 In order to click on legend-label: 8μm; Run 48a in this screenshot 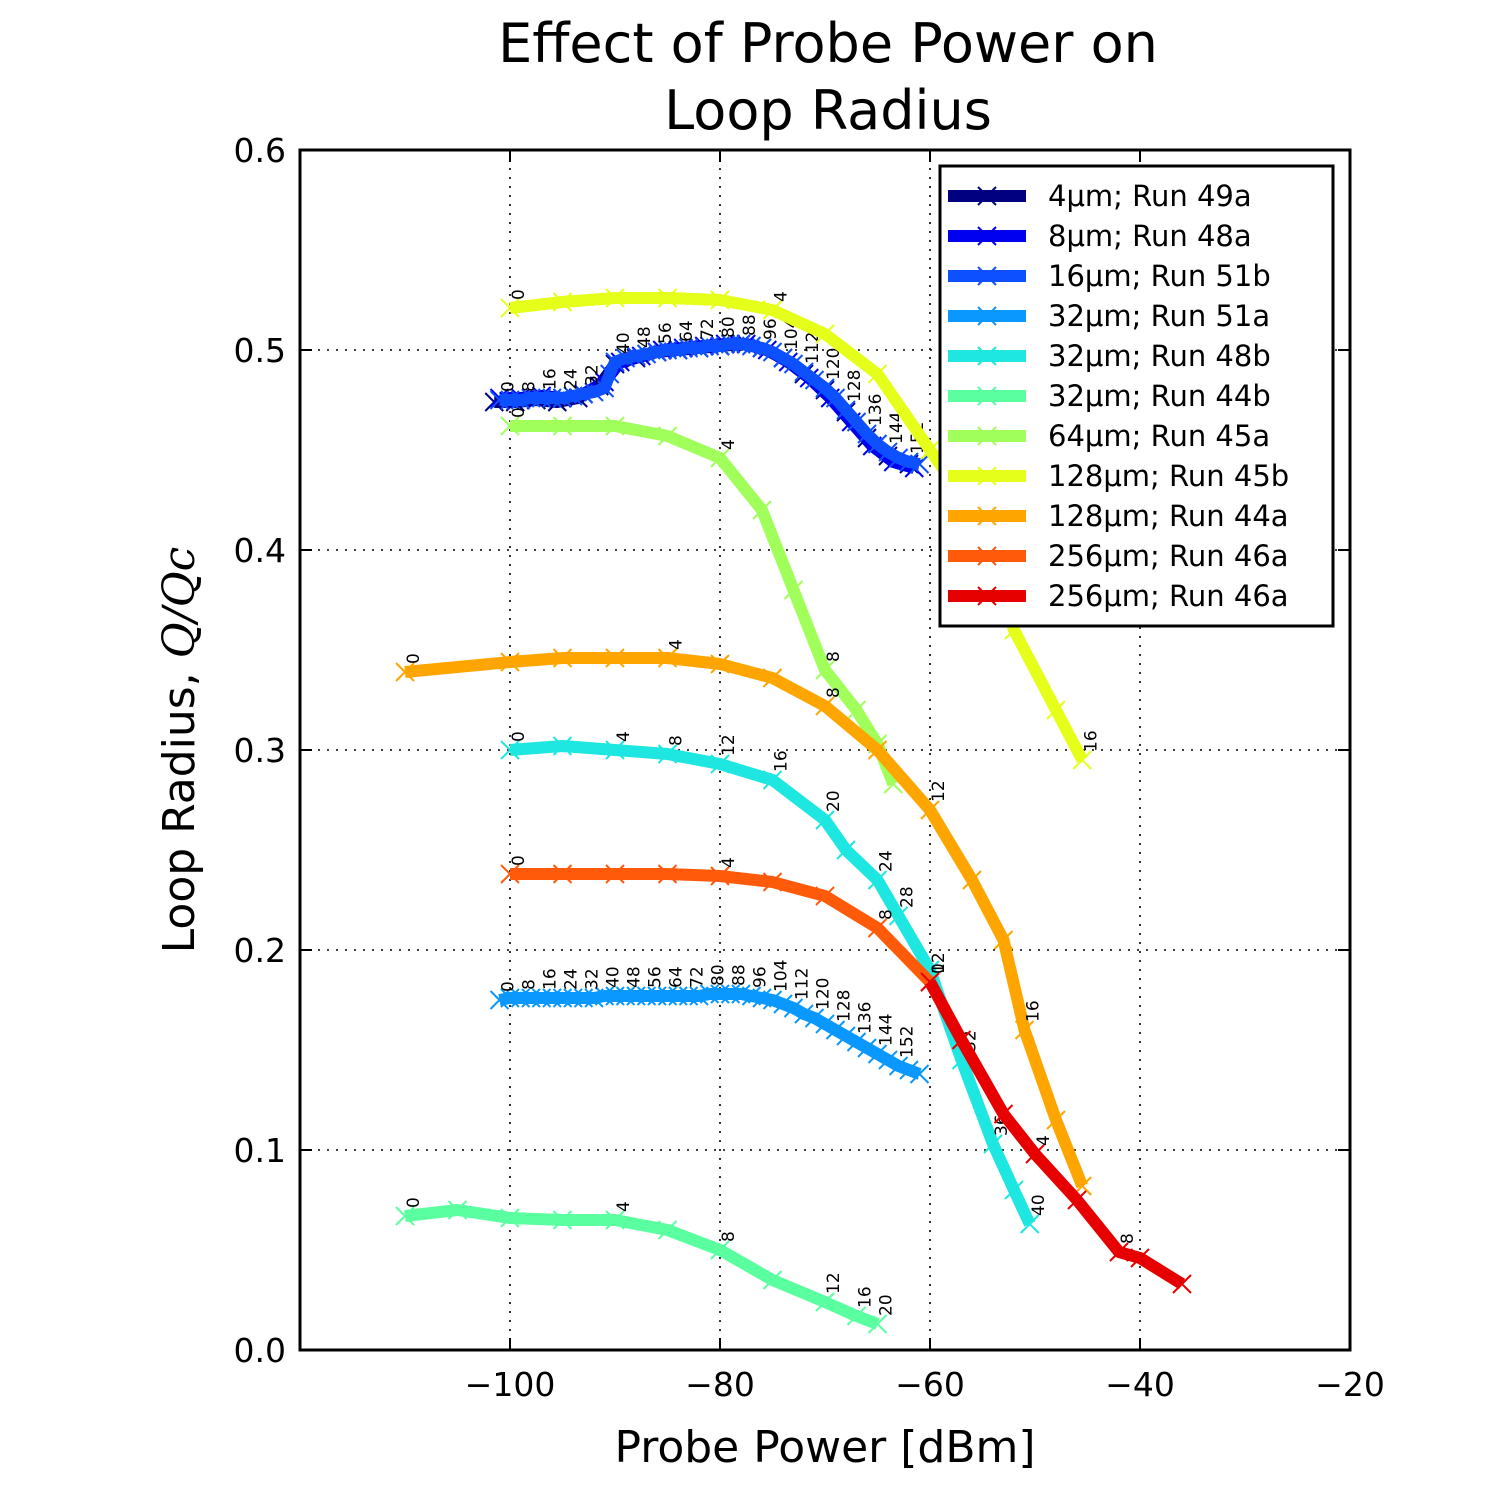, I will do `click(1150, 236)`.